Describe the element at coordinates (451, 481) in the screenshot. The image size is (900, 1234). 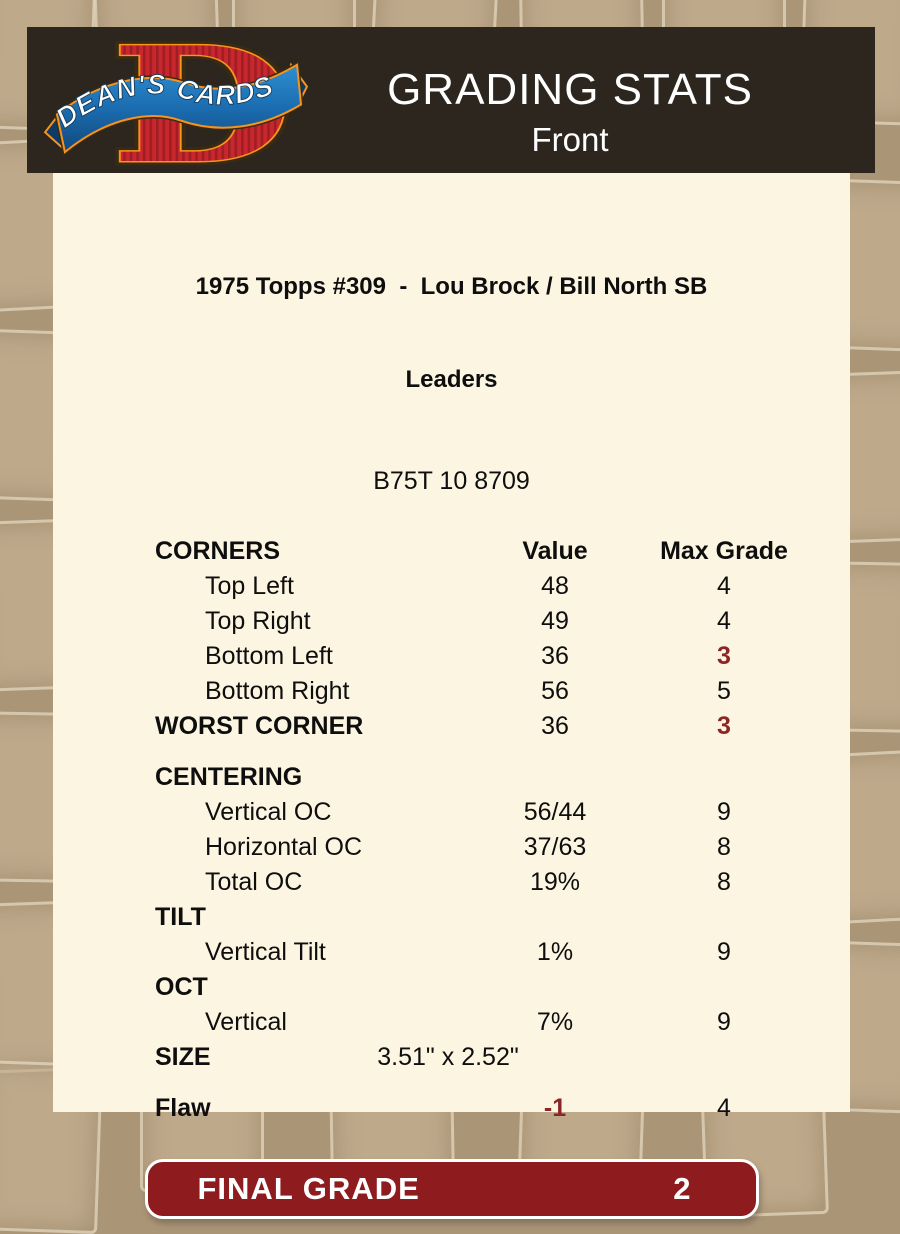
I see `card-serial: B75T 10 8709` at that location.